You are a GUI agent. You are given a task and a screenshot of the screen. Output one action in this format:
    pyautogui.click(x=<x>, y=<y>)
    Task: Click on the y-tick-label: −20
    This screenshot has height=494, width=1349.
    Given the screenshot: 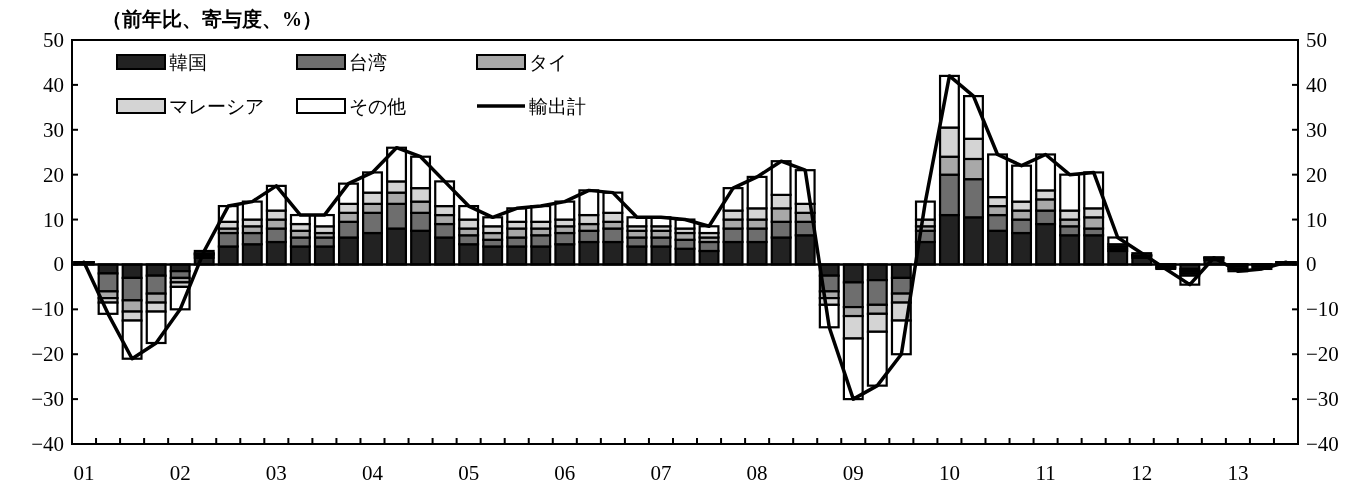 What is the action you would take?
    pyautogui.click(x=47, y=354)
    